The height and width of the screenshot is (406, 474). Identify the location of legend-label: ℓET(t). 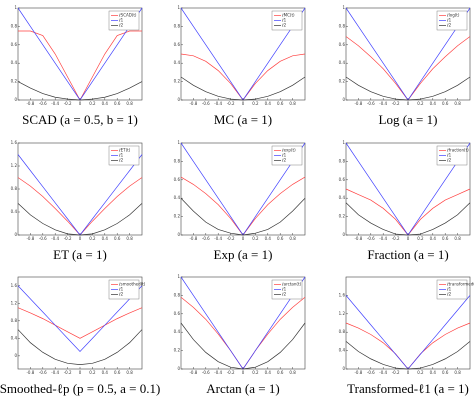
(124, 150).